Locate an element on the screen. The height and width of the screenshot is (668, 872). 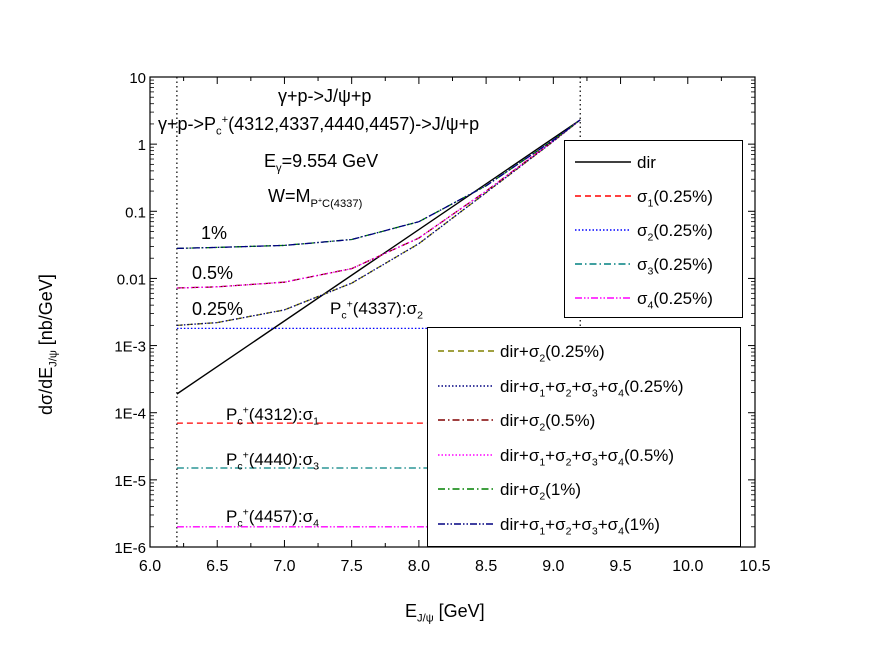
x-tick-label-3: 7.5 is located at coordinates (352, 566).